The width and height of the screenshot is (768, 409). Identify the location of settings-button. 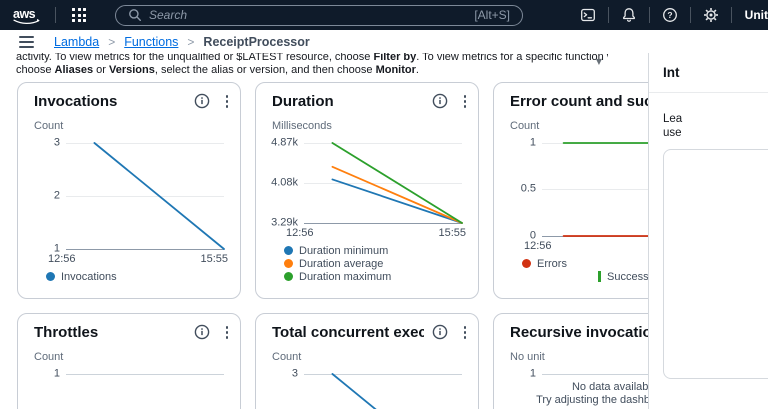
(711, 15).